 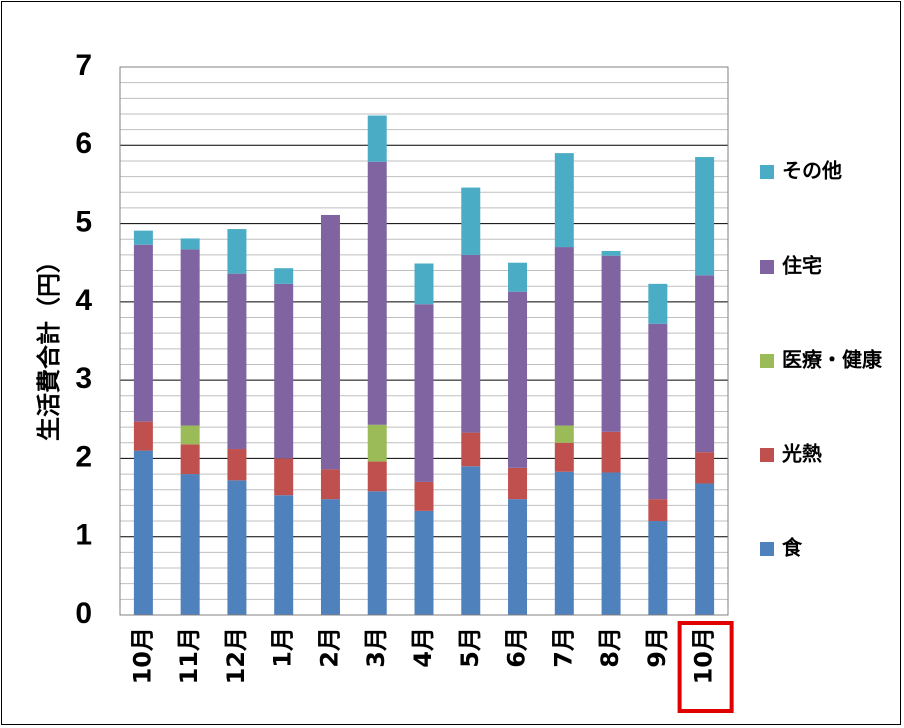 What do you see at coordinates (49, 345) in the screenshot?
I see `y-axis-label: 生活費合計（円）` at bounding box center [49, 345].